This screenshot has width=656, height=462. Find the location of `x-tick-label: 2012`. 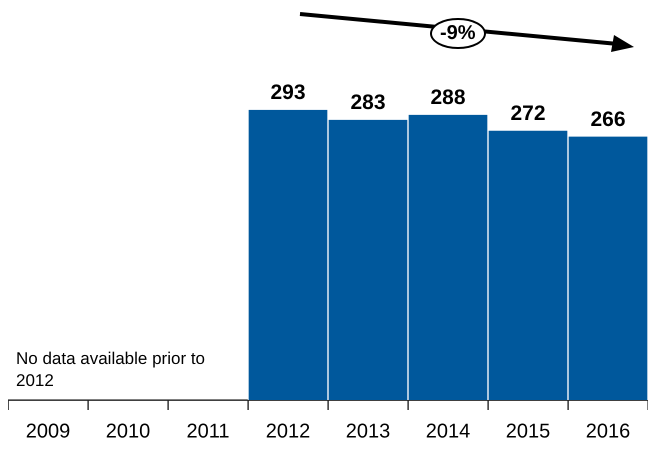

x-tick-label: 2012 is located at coordinates (288, 431).